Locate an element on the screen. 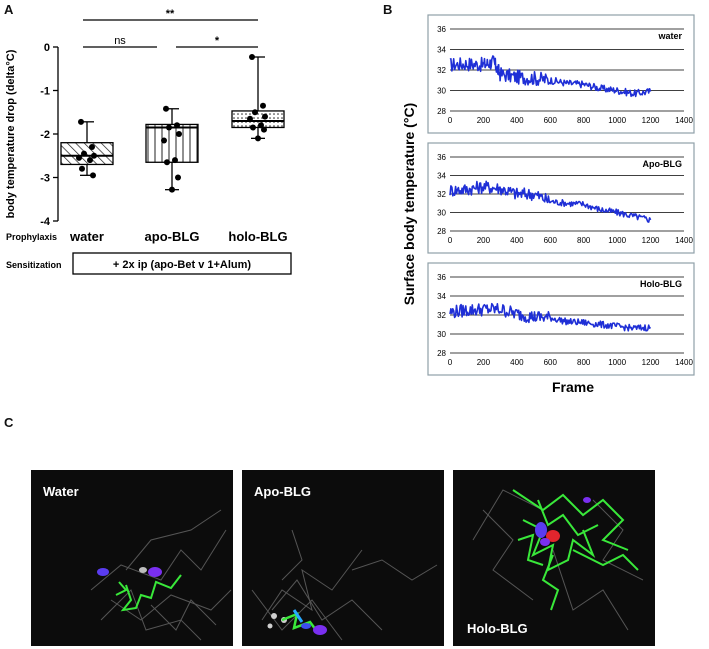 This screenshot has width=709, height=649. a-y-tick-label: -2 is located at coordinates (45, 135).